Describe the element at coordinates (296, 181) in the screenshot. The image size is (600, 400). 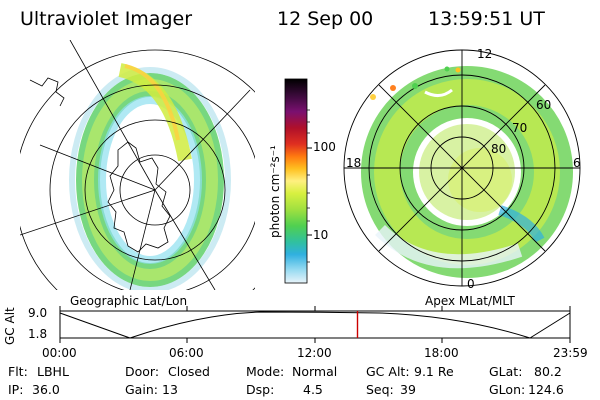
I see `colorbar` at that location.